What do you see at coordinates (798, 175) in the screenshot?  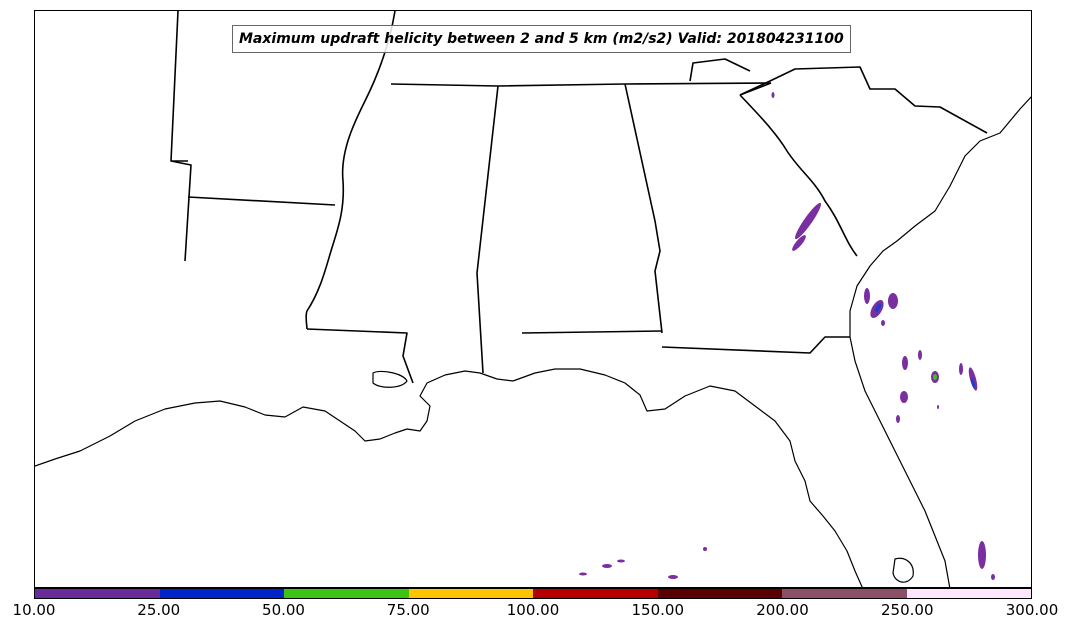 I see `border-ga-sc` at bounding box center [798, 175].